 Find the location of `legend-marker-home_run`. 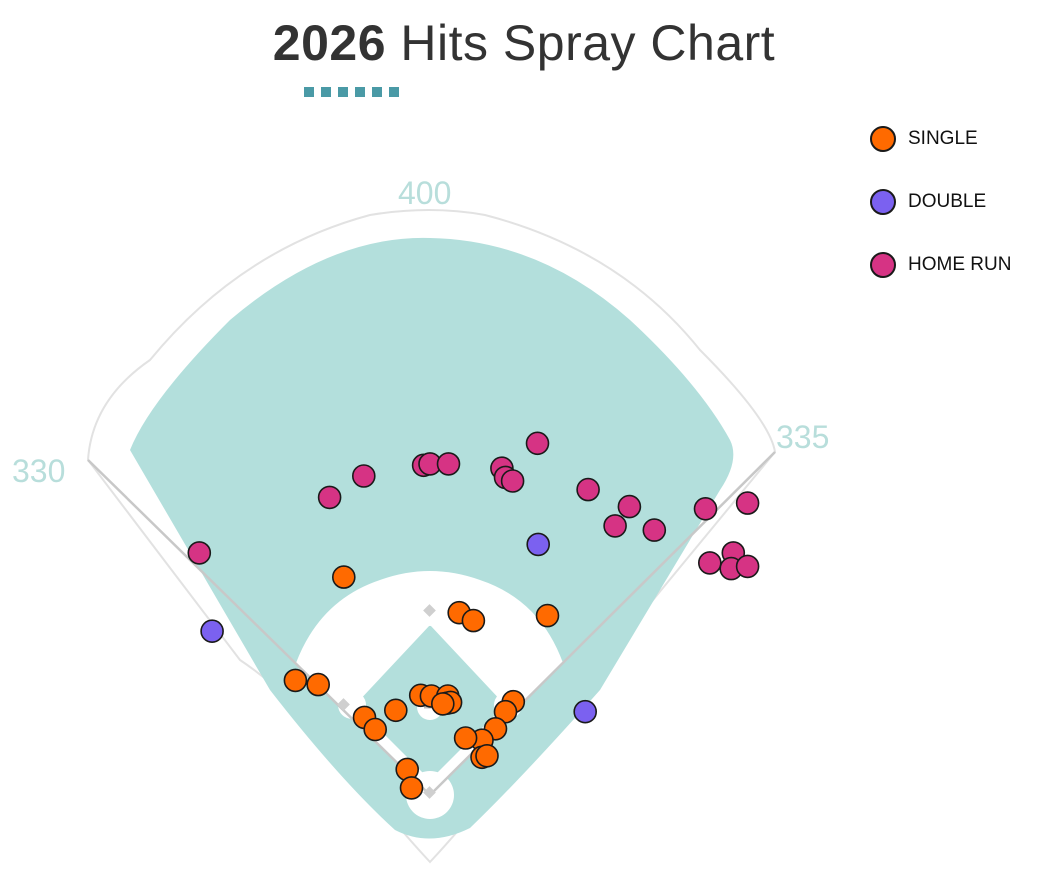

legend-marker-home_run is located at coordinates (883, 265).